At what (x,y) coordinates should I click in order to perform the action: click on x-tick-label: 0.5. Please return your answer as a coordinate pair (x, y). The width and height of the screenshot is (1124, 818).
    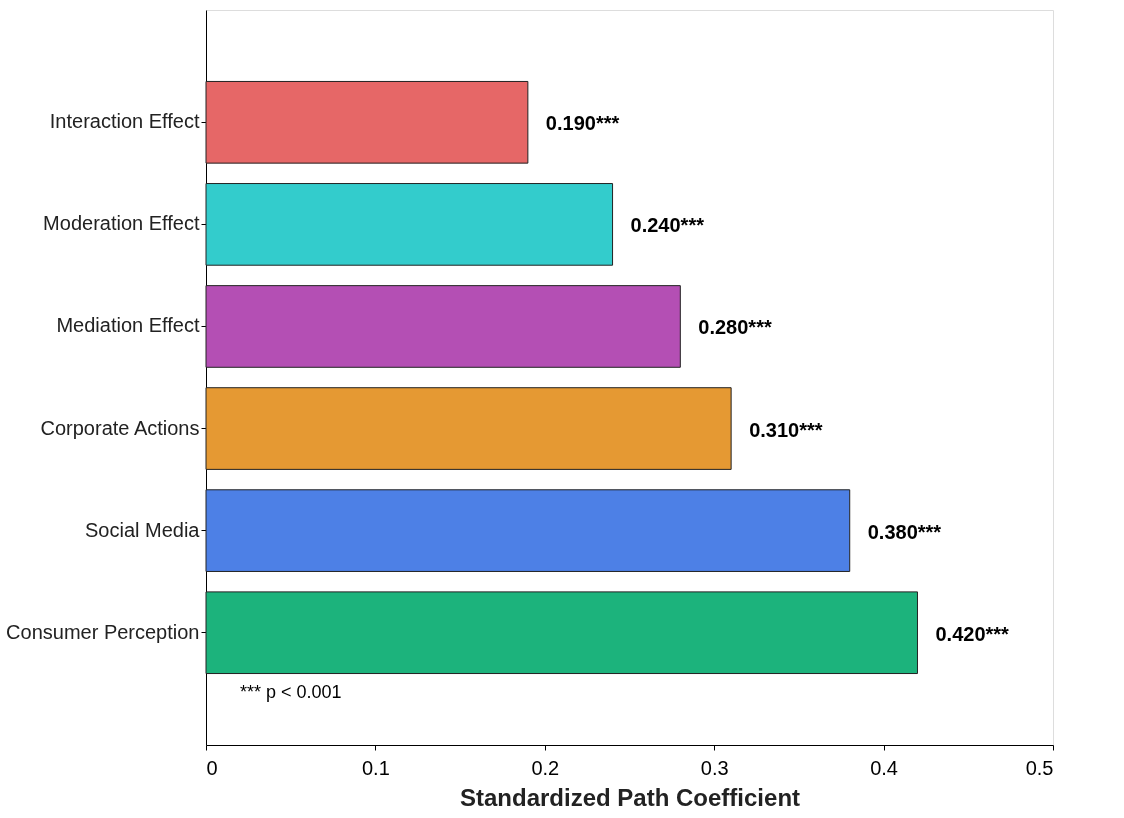
    Looking at the image, I should click on (1039, 767).